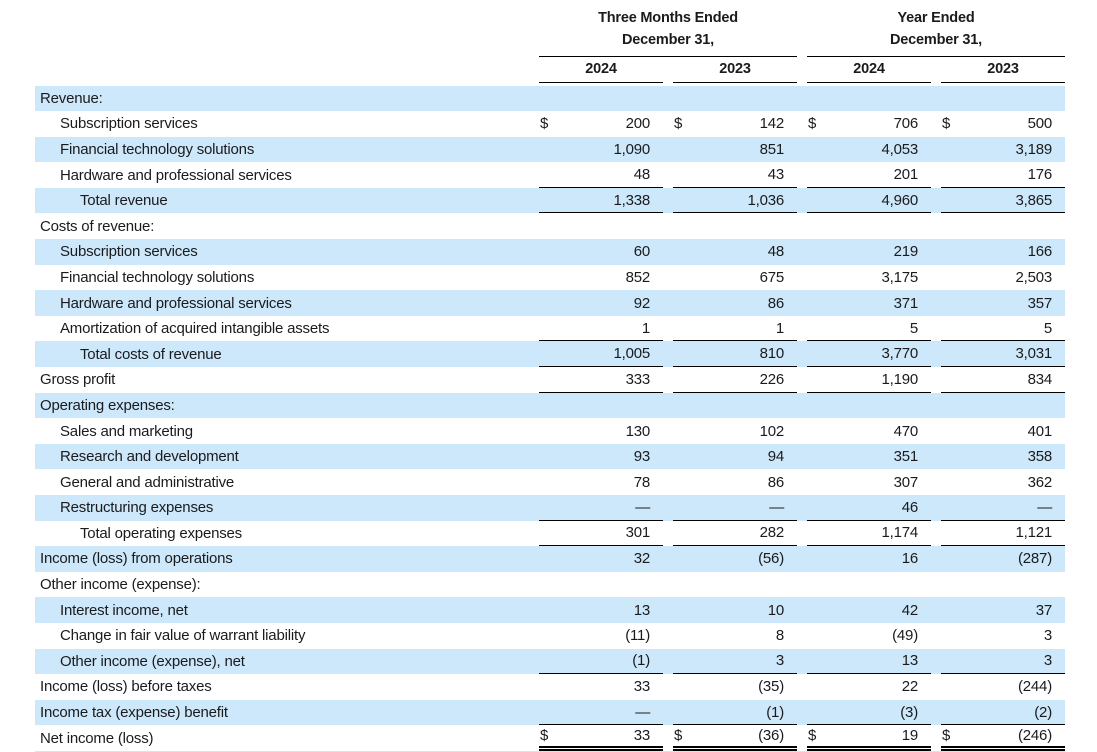 This screenshot has width=1097, height=752. I want to click on cell-value: 470, so click(906, 431).